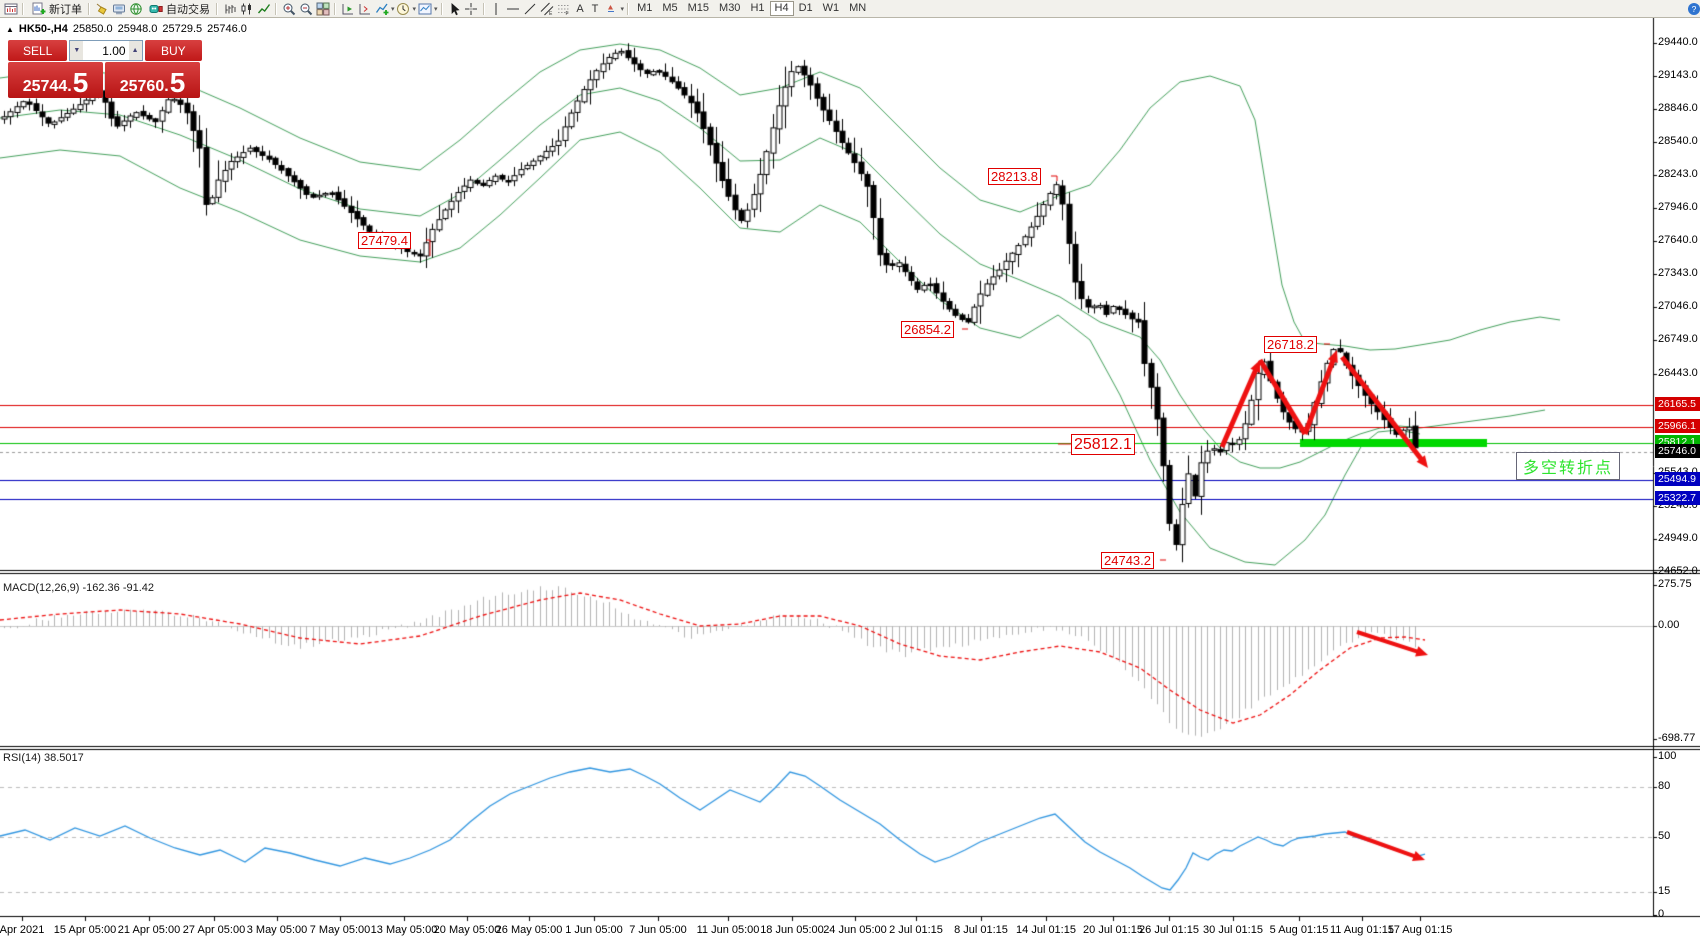 The width and height of the screenshot is (1700, 941). What do you see at coordinates (1678, 207) in the screenshot?
I see `price-axis-tick: 27946.0` at bounding box center [1678, 207].